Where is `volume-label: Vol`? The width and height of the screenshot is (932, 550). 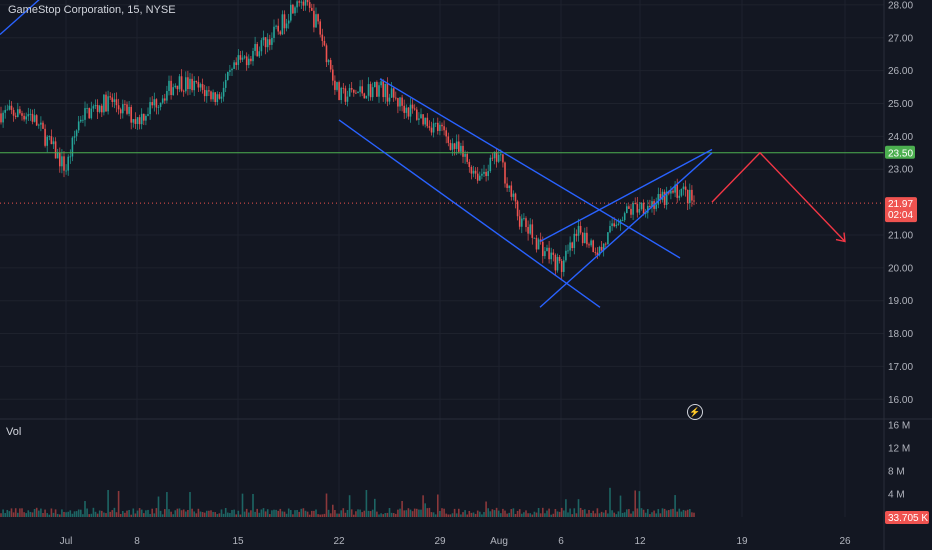 volume-label: Vol is located at coordinates (14, 432).